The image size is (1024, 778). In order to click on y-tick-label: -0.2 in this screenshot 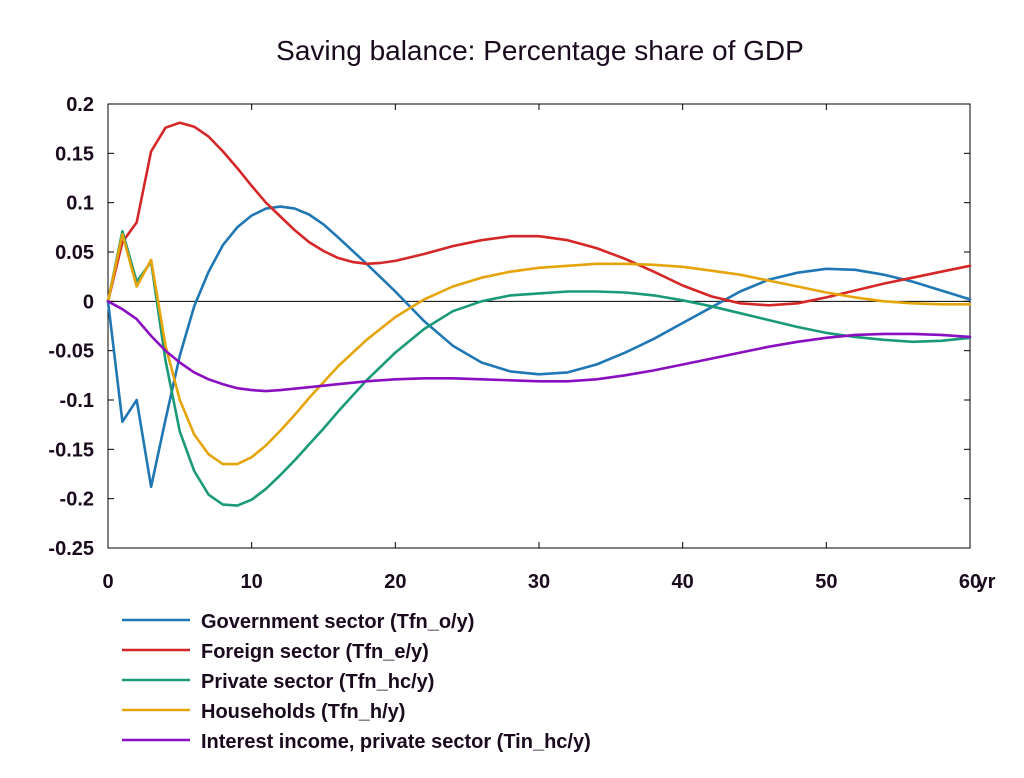, I will do `click(77, 500)`.